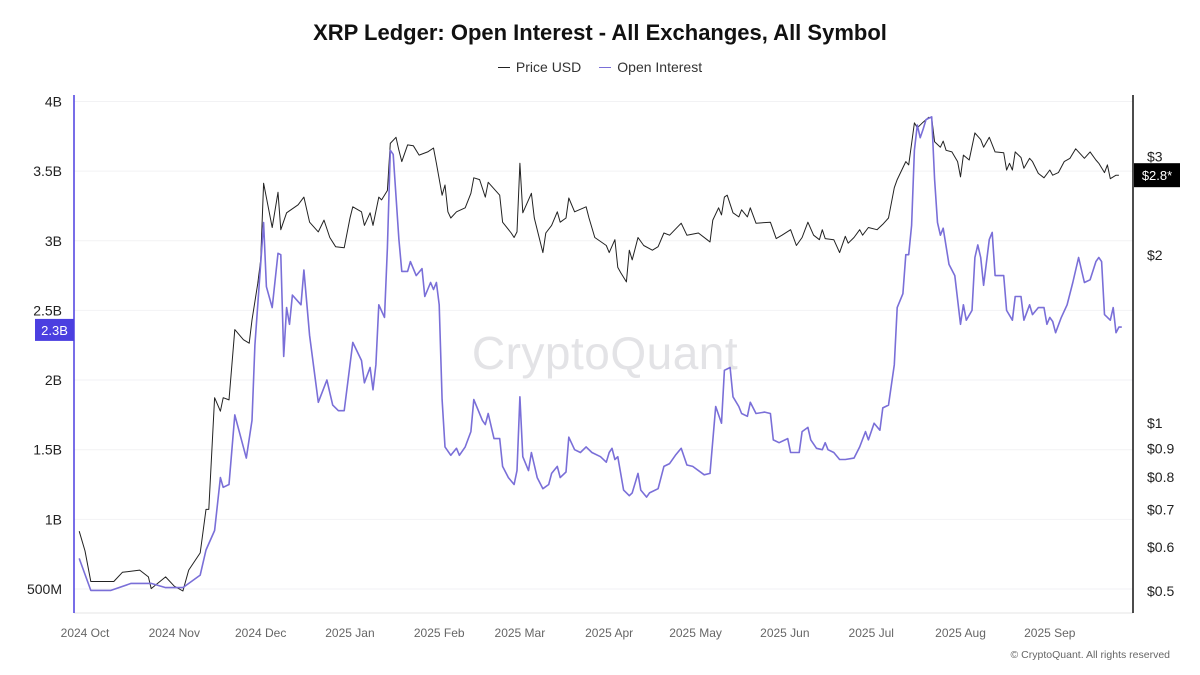 The height and width of the screenshot is (675, 1200). I want to click on right-tick-label: $3, so click(1155, 157).